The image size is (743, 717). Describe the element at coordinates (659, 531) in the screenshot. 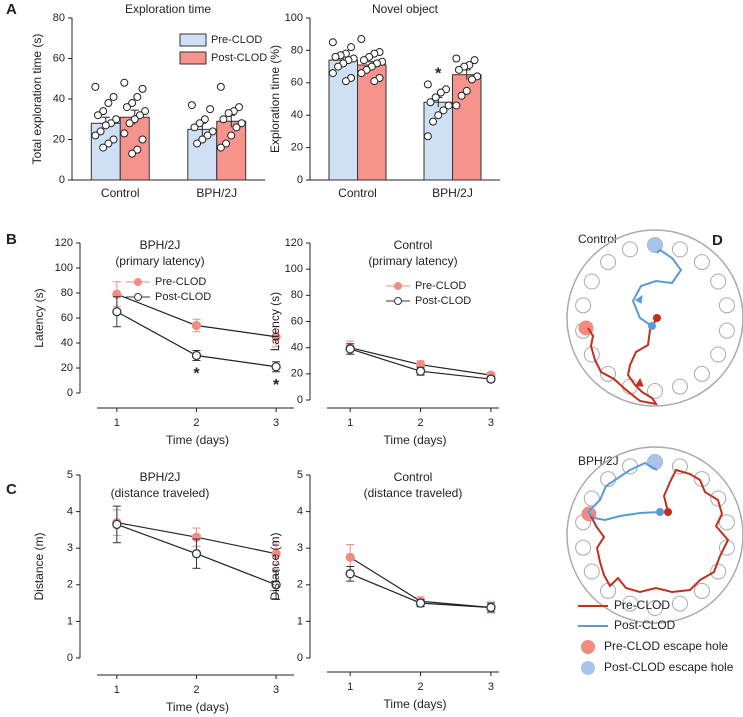

I see `pre-trail` at that location.